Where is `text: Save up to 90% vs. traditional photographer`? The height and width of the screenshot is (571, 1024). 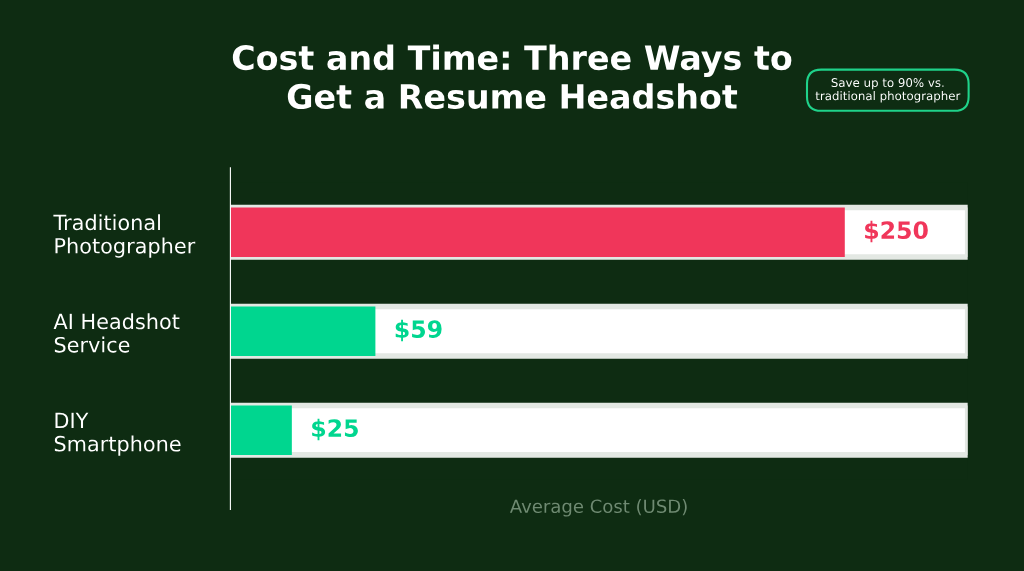 text: Save up to 90% vs. traditional photographer is located at coordinates (888, 90).